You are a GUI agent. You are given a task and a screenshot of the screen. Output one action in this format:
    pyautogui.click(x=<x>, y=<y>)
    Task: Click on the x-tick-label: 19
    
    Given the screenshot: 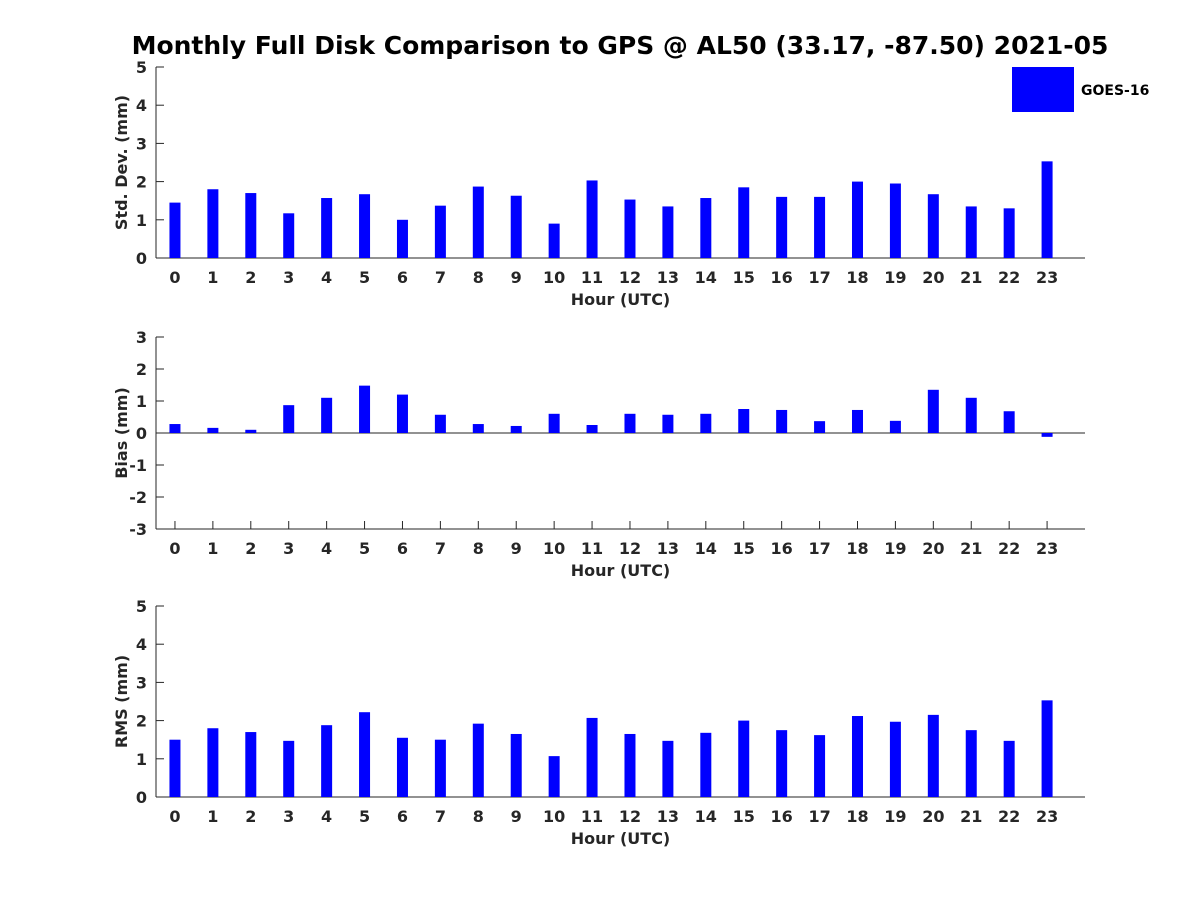 What is the action you would take?
    pyautogui.click(x=895, y=548)
    